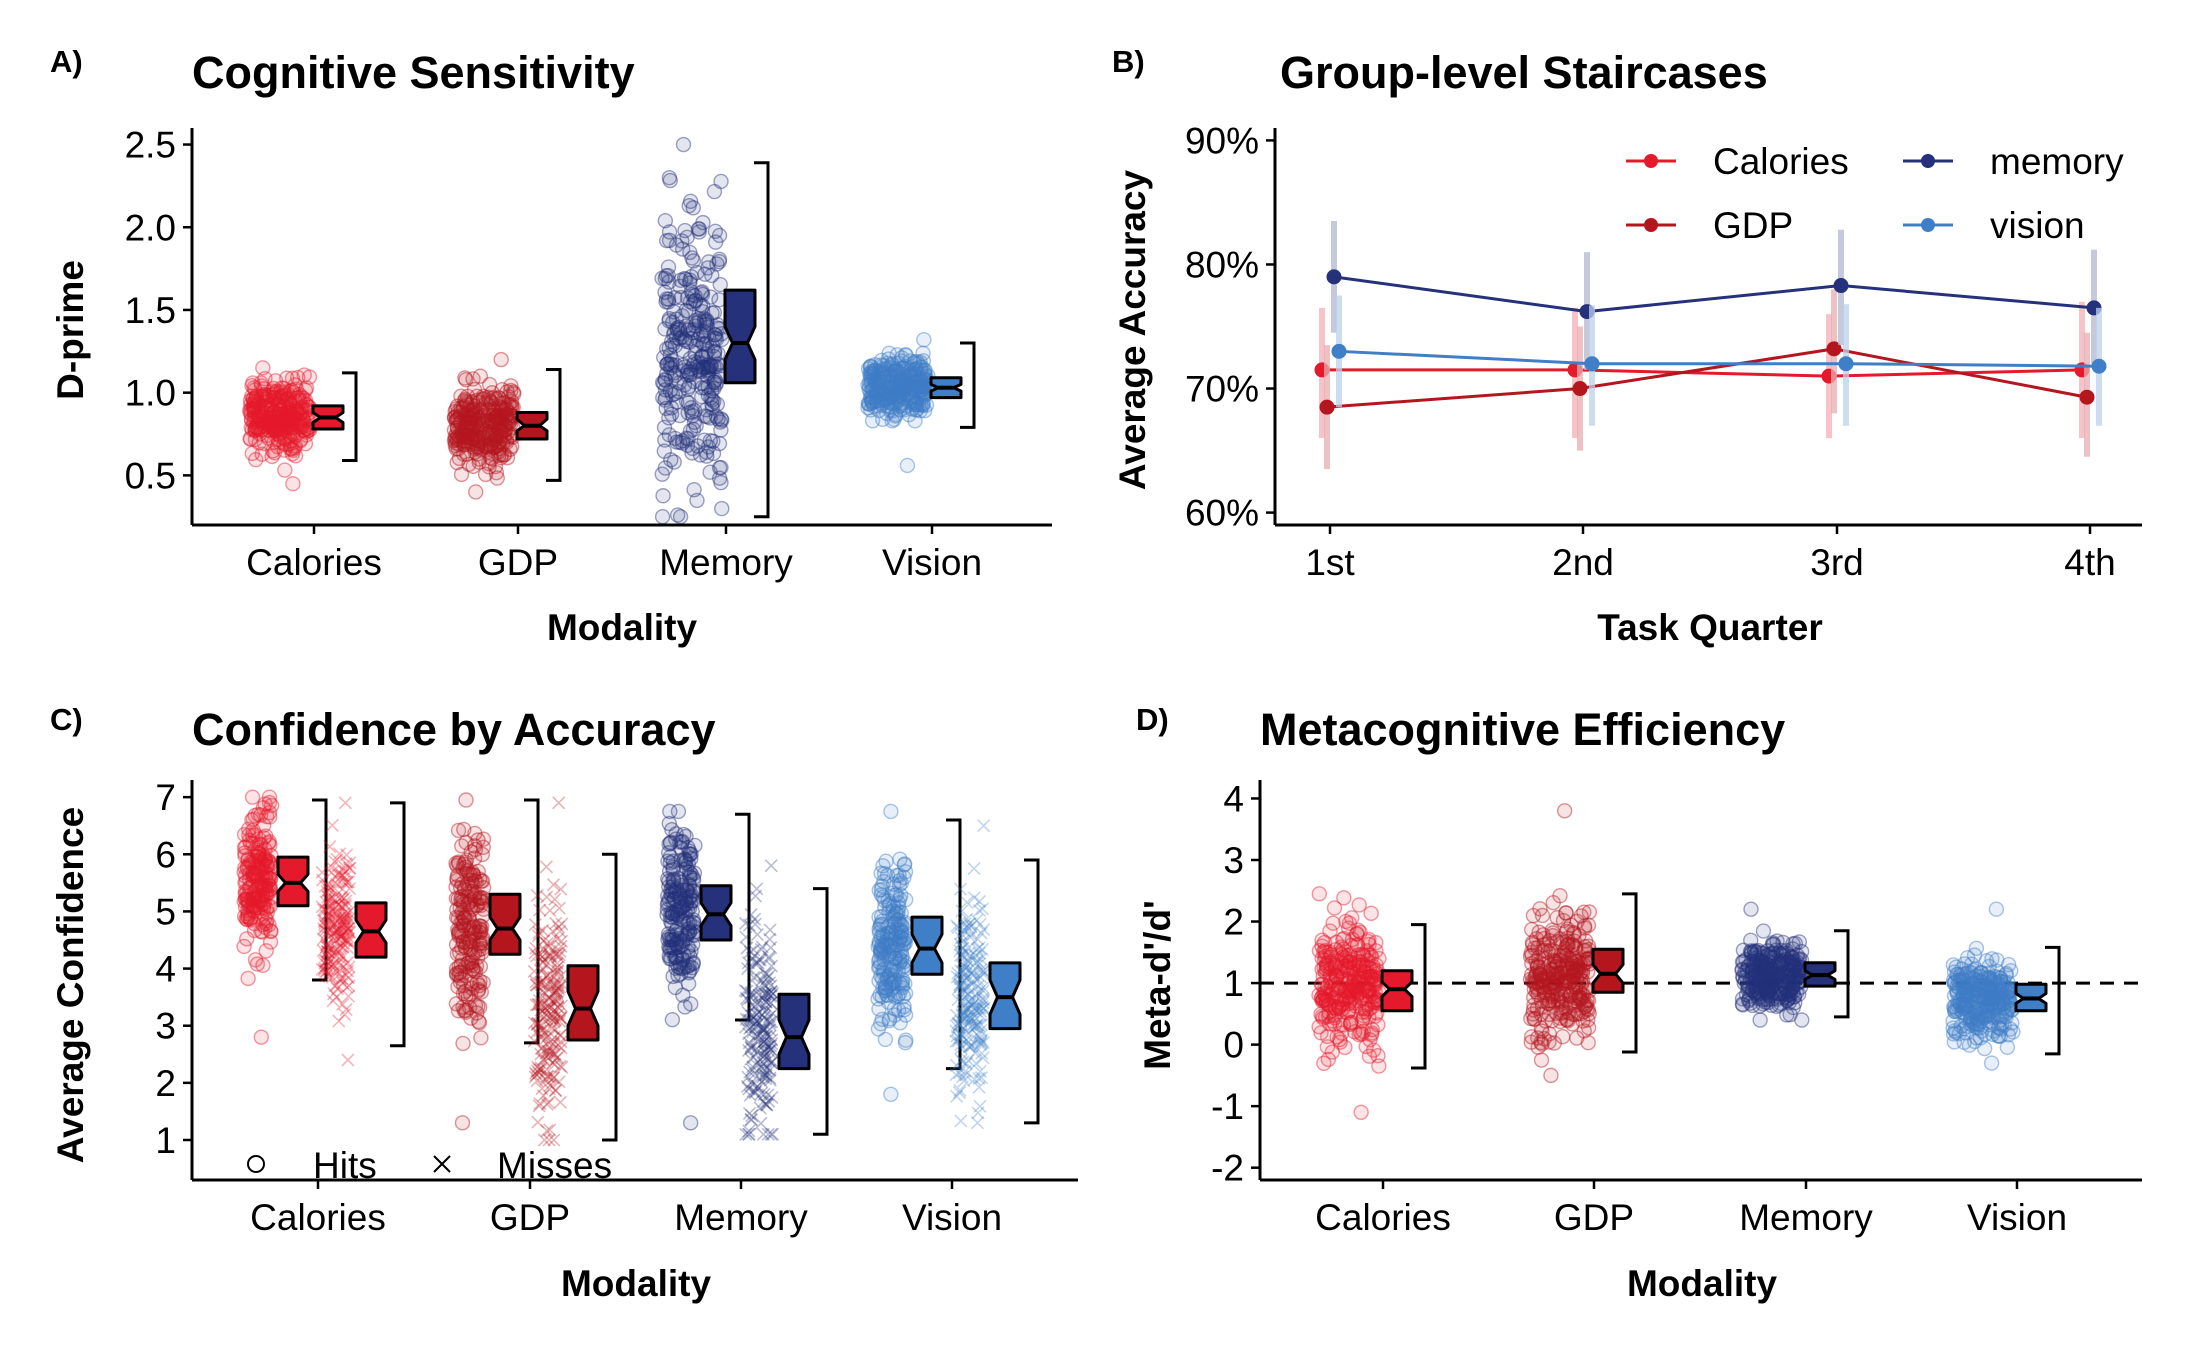 This screenshot has width=2187, height=1350. What do you see at coordinates (150, 145) in the screenshot?
I see `y-tick-label: 2.5` at bounding box center [150, 145].